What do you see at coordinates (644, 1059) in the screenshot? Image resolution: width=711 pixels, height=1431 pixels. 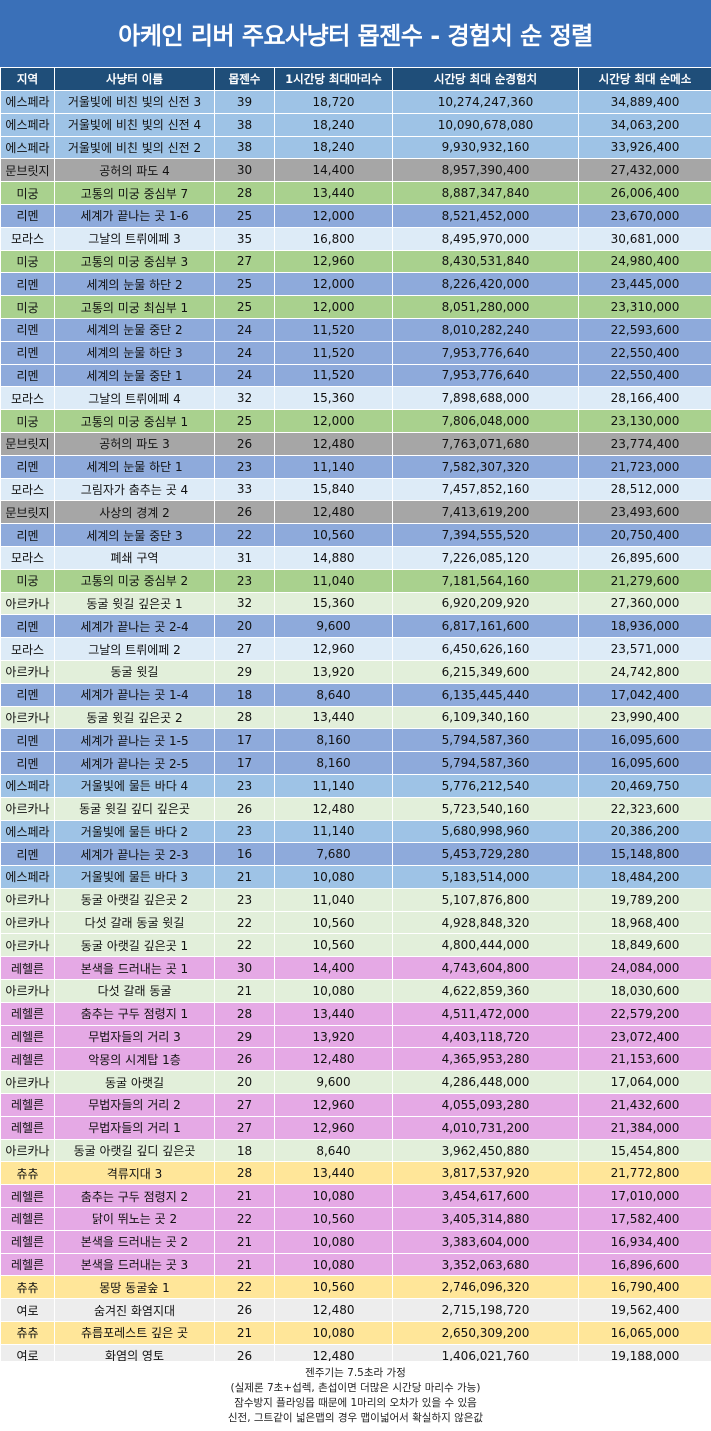 I see `cell-meso: 21,153,600` at bounding box center [644, 1059].